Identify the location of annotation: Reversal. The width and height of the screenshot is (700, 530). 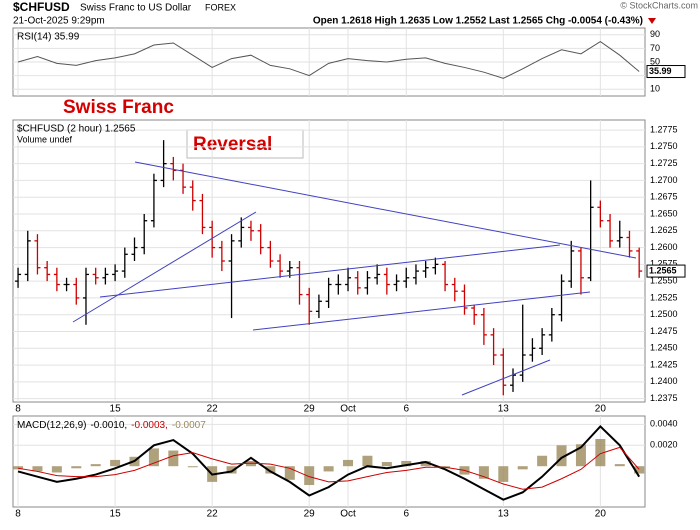
(232, 144).